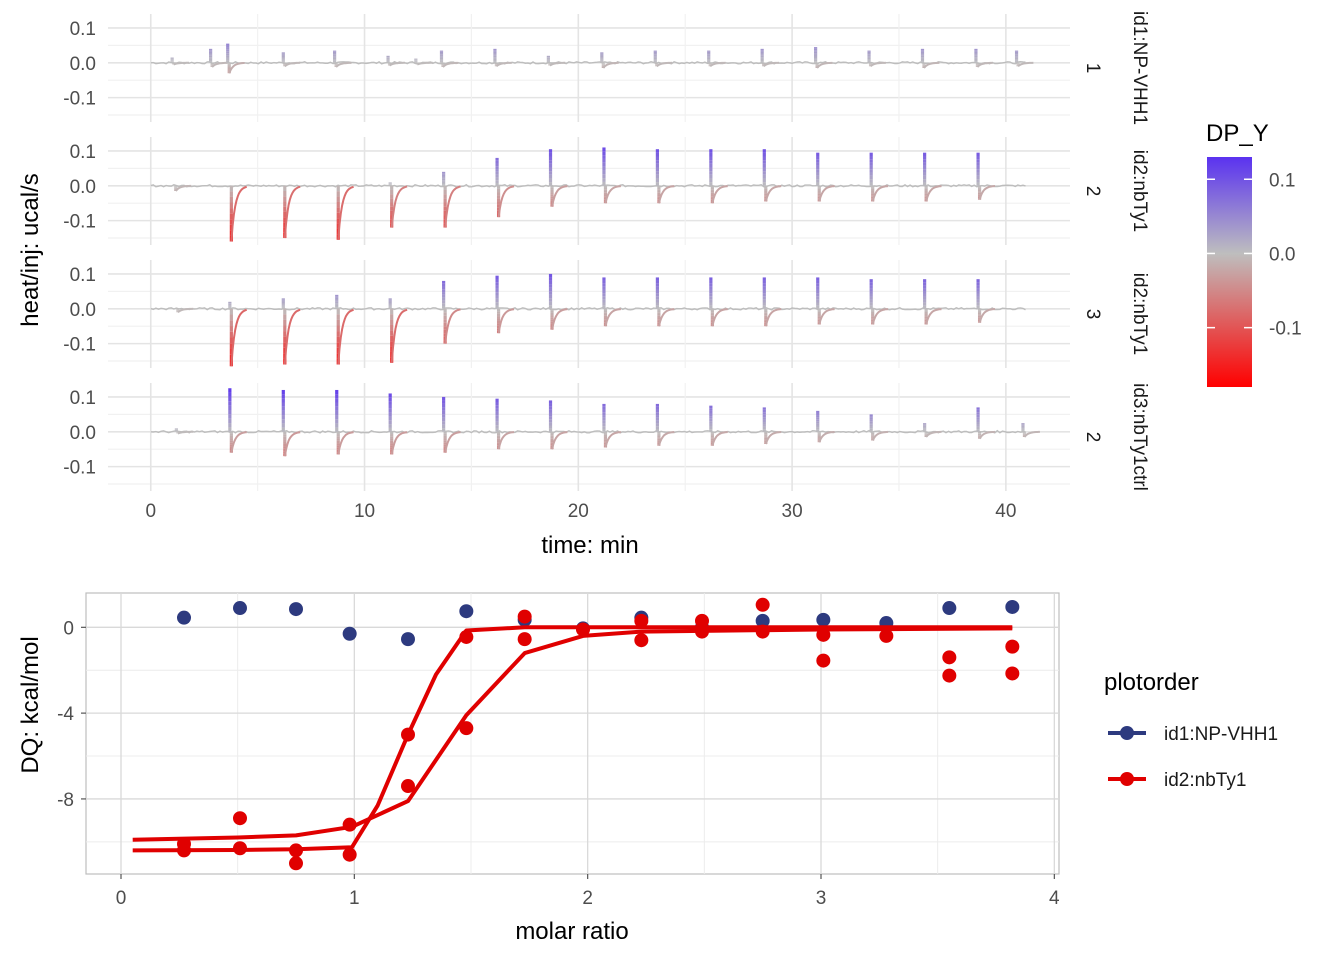 The width and height of the screenshot is (1344, 960). Describe the element at coordinates (1254, 253) in the screenshot. I see `dp-y-colorbar-legend: DP_Y 0.1 0.0 -0.1` at that location.